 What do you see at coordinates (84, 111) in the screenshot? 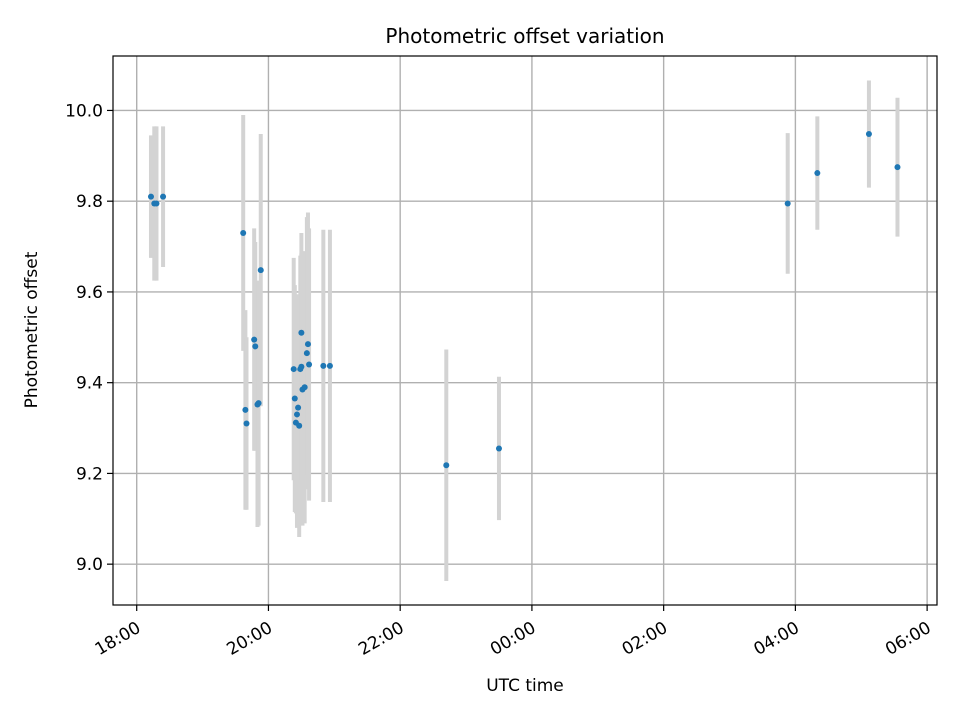
I see `y-tick-label: 10.0` at bounding box center [84, 111].